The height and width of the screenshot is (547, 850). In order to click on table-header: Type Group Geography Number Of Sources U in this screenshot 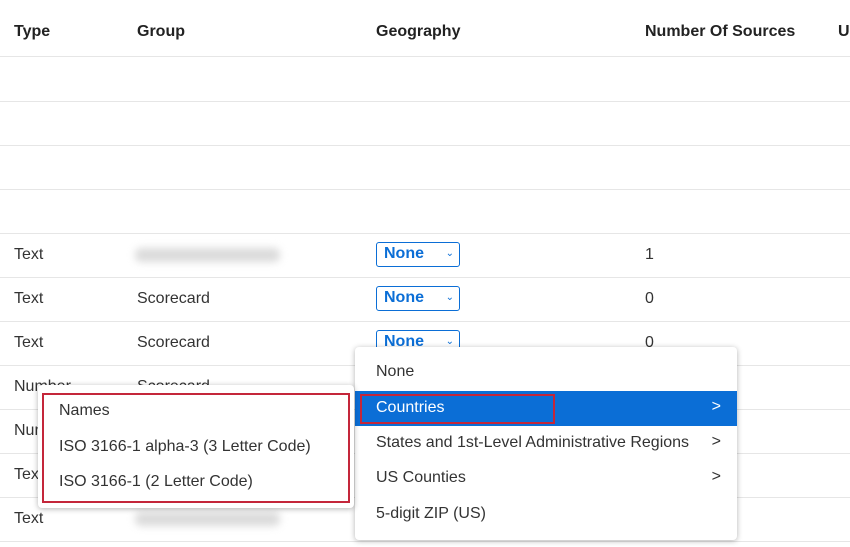, I will do `click(425, 28)`.